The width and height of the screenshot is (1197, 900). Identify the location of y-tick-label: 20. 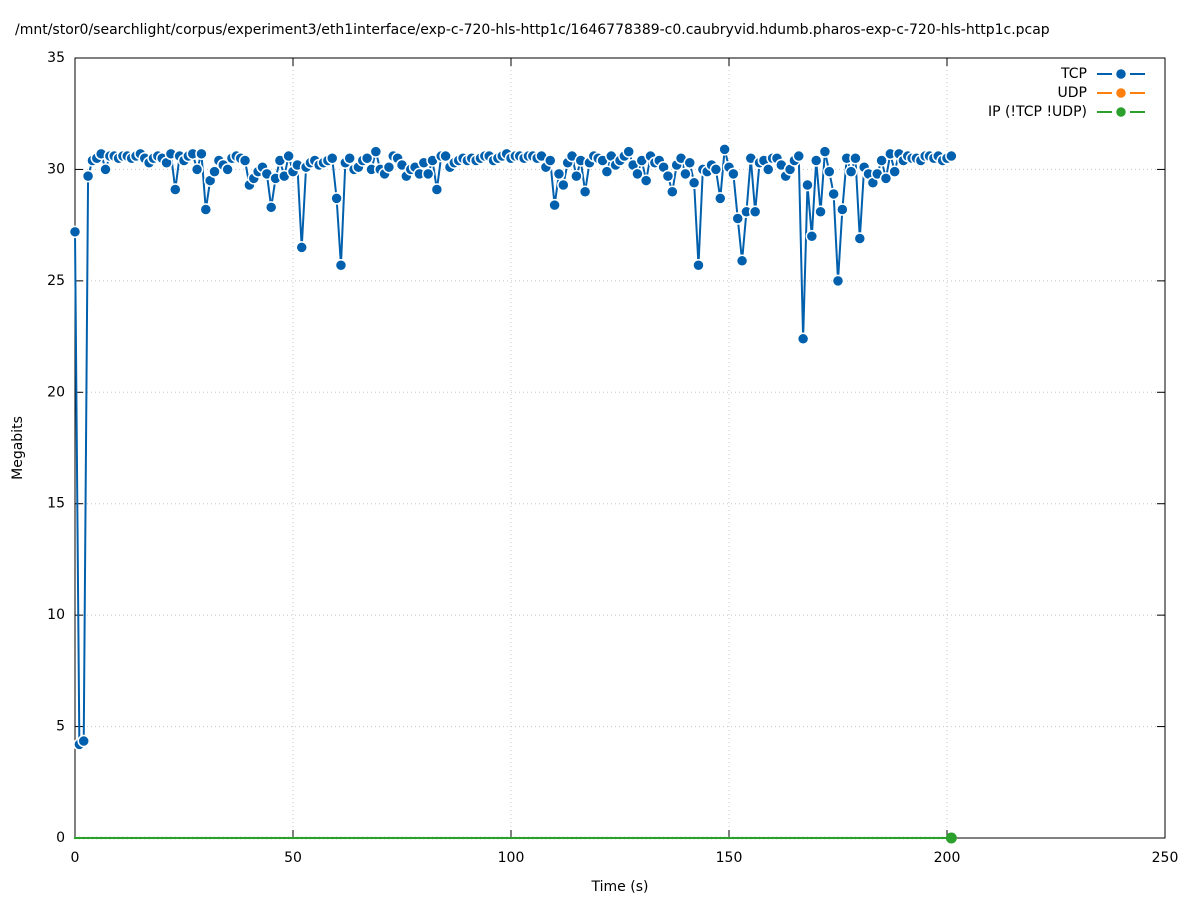
(56, 392).